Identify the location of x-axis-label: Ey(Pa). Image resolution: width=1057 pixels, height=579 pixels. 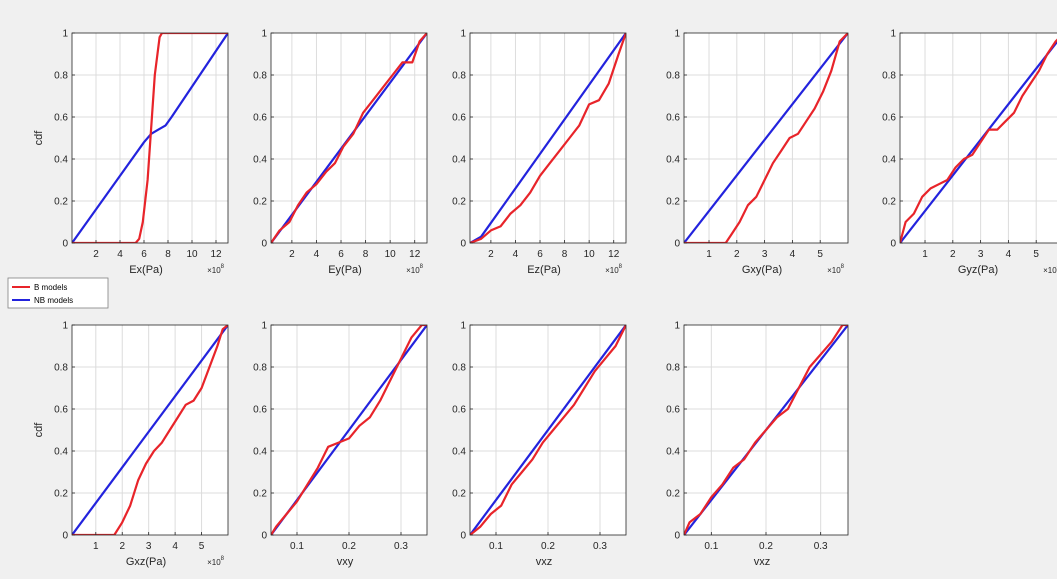
(345, 270).